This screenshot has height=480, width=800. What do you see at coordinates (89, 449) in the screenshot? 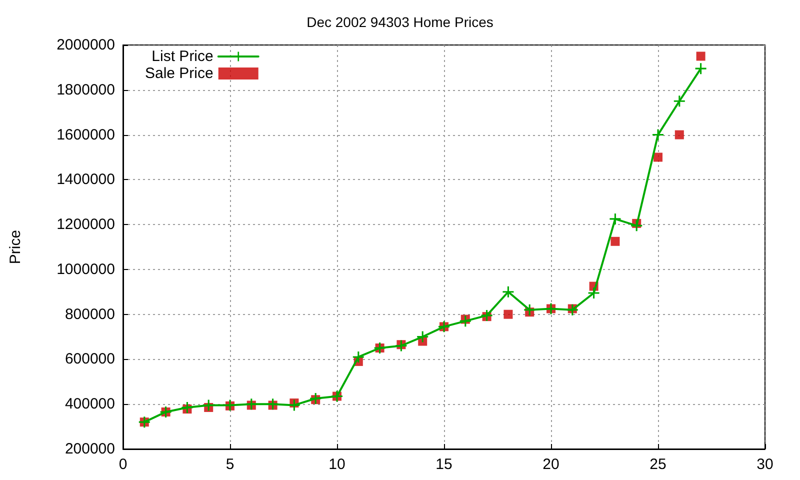
I see `y-tick-label: 200000` at bounding box center [89, 449].